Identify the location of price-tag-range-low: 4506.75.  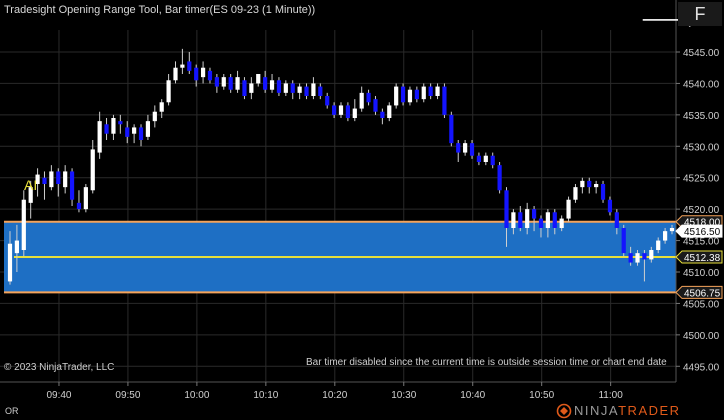
(699, 292).